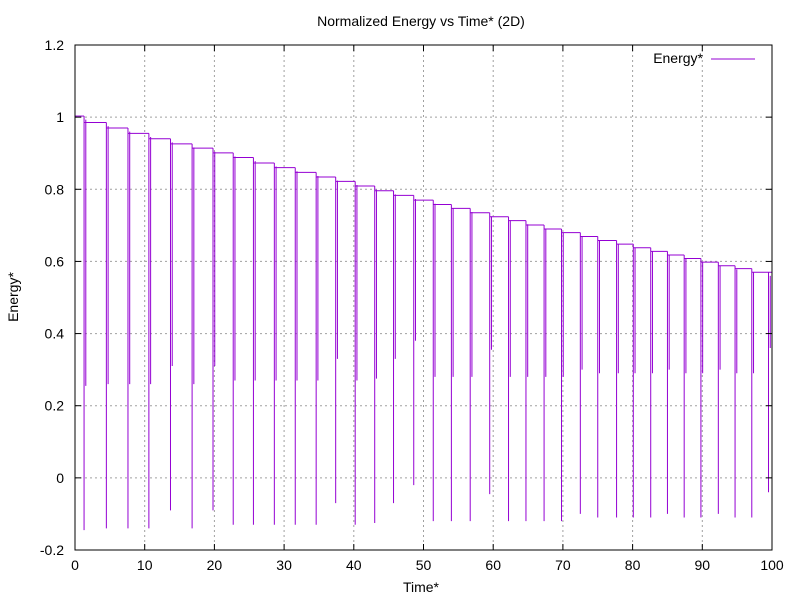 The width and height of the screenshot is (800, 600). What do you see at coordinates (493, 565) in the screenshot?
I see `x-tick-label: 60` at bounding box center [493, 565].